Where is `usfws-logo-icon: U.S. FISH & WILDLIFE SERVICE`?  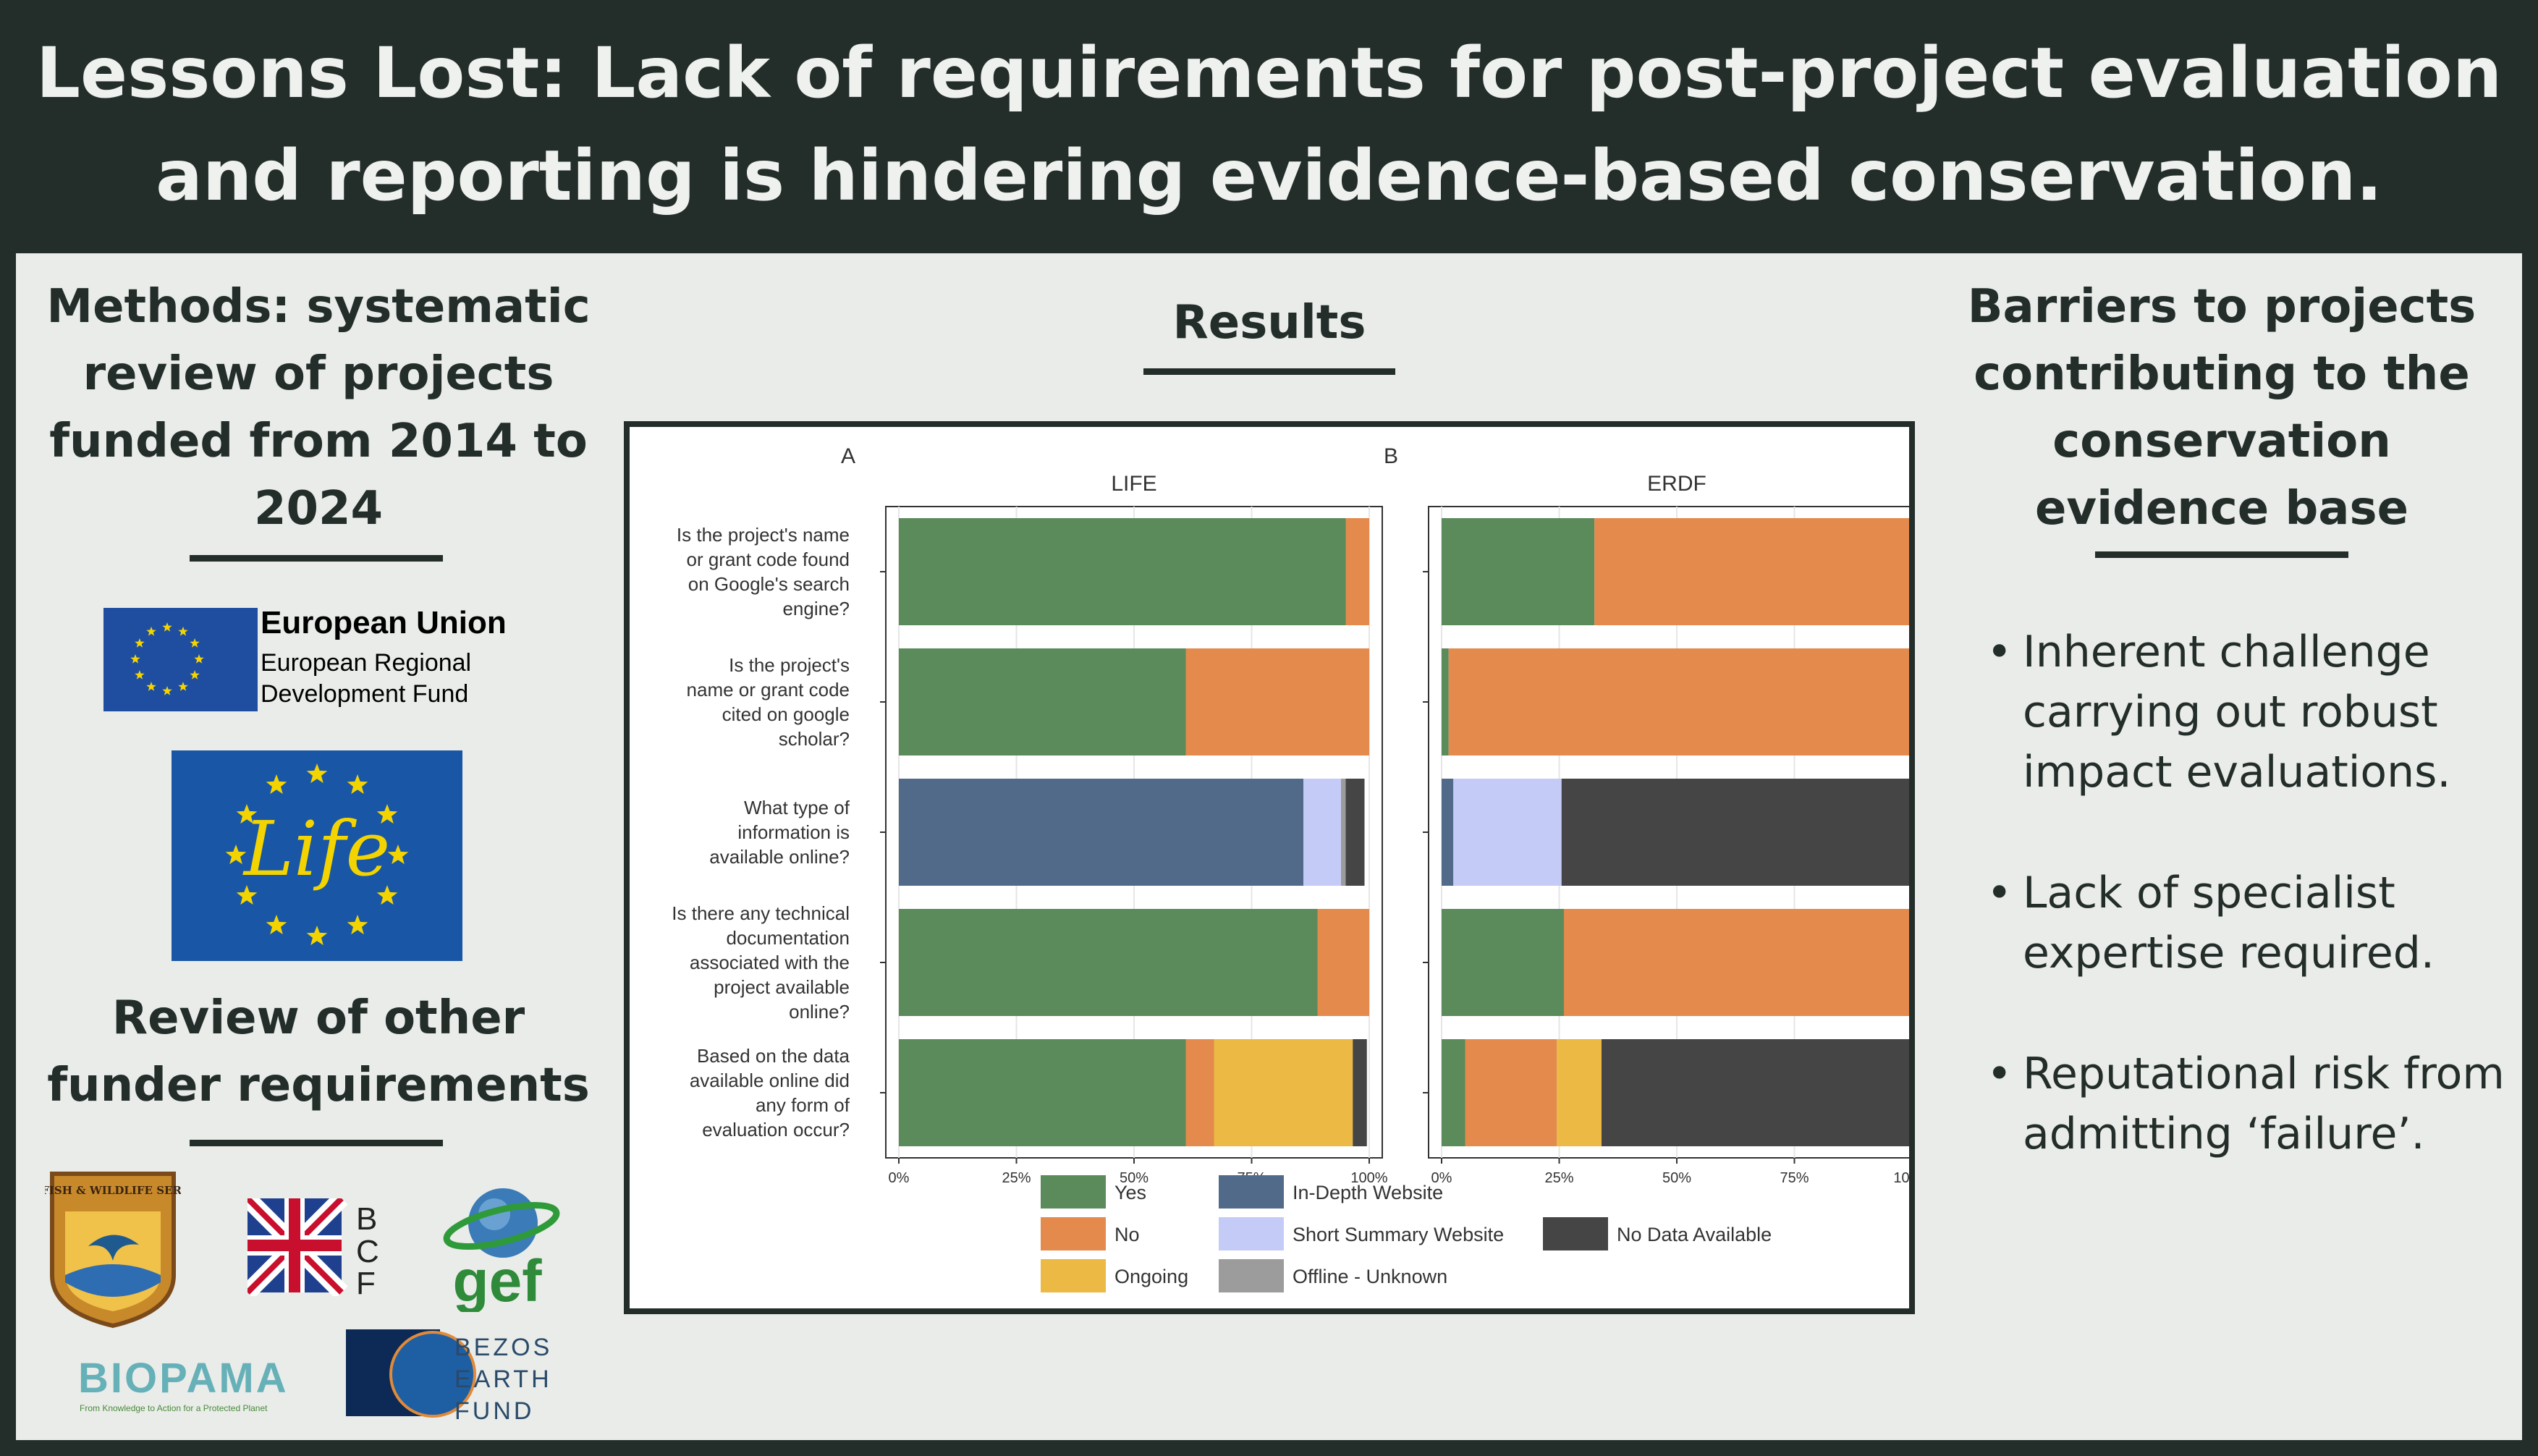
usfws-logo-icon: U.S. FISH & WILDLIFE SERVICE is located at coordinates (112, 1248).